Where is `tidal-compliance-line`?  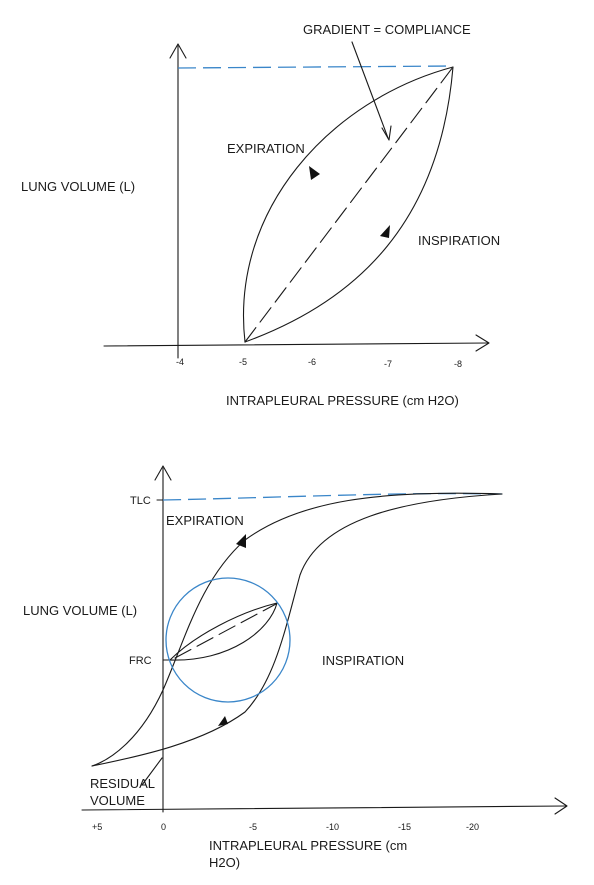
tidal-compliance-line is located at coordinates (225, 631).